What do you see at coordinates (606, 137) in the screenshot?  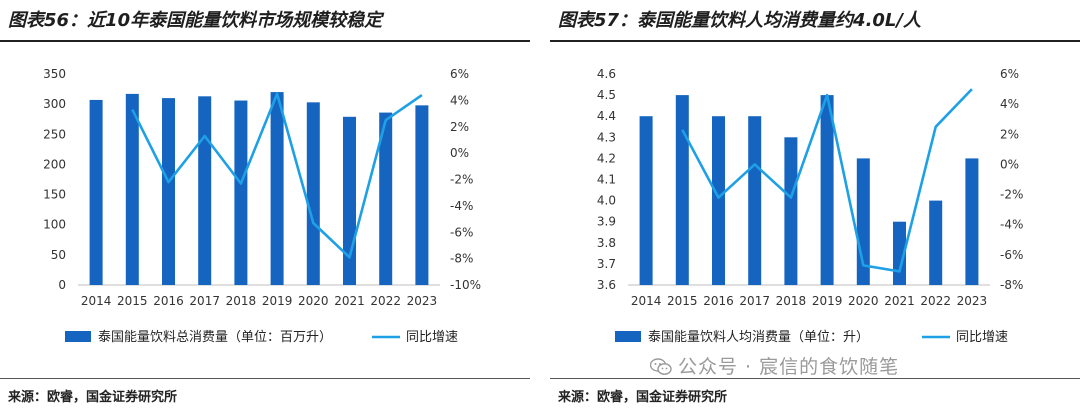 I see `y-left-tick-label: 4.3` at bounding box center [606, 137].